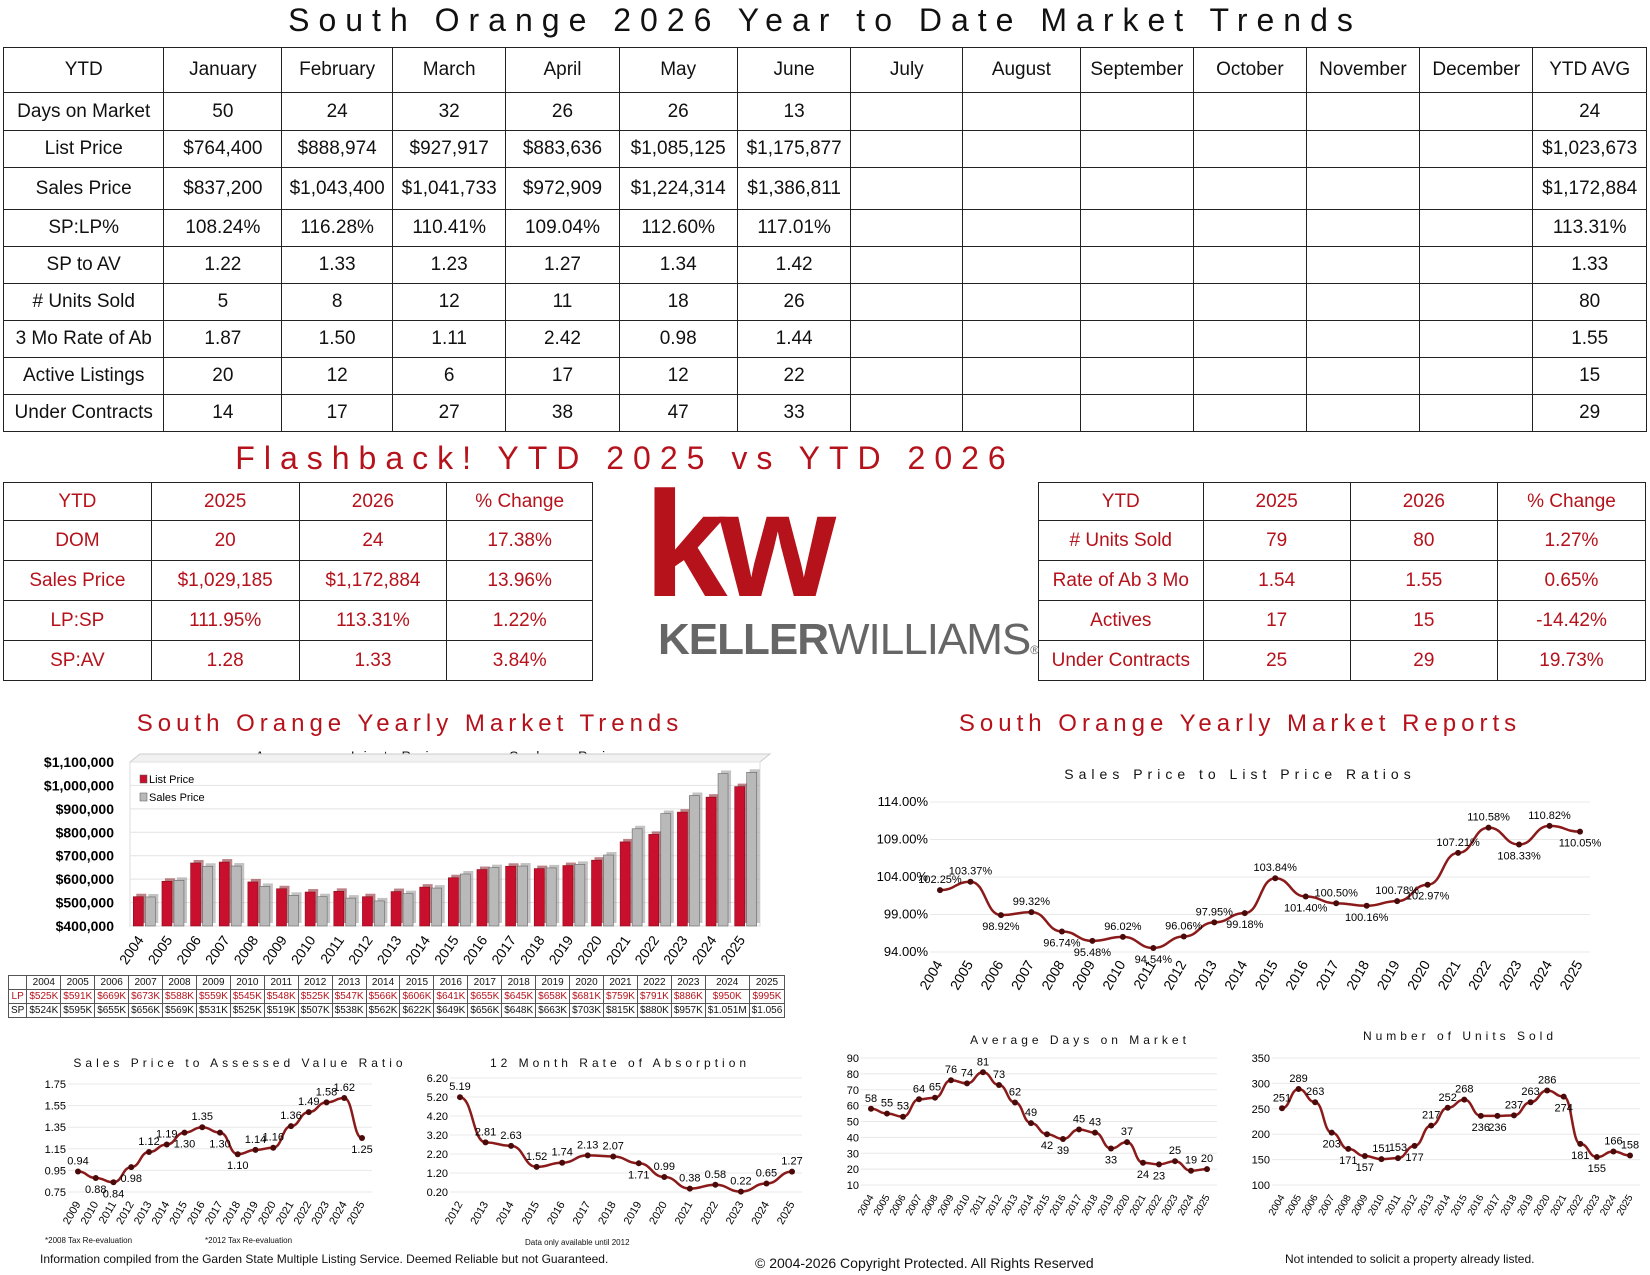 This screenshot has width=1650, height=1275. Describe the element at coordinates (77, 660) in the screenshot. I see `table-cell: SP:AV` at that location.